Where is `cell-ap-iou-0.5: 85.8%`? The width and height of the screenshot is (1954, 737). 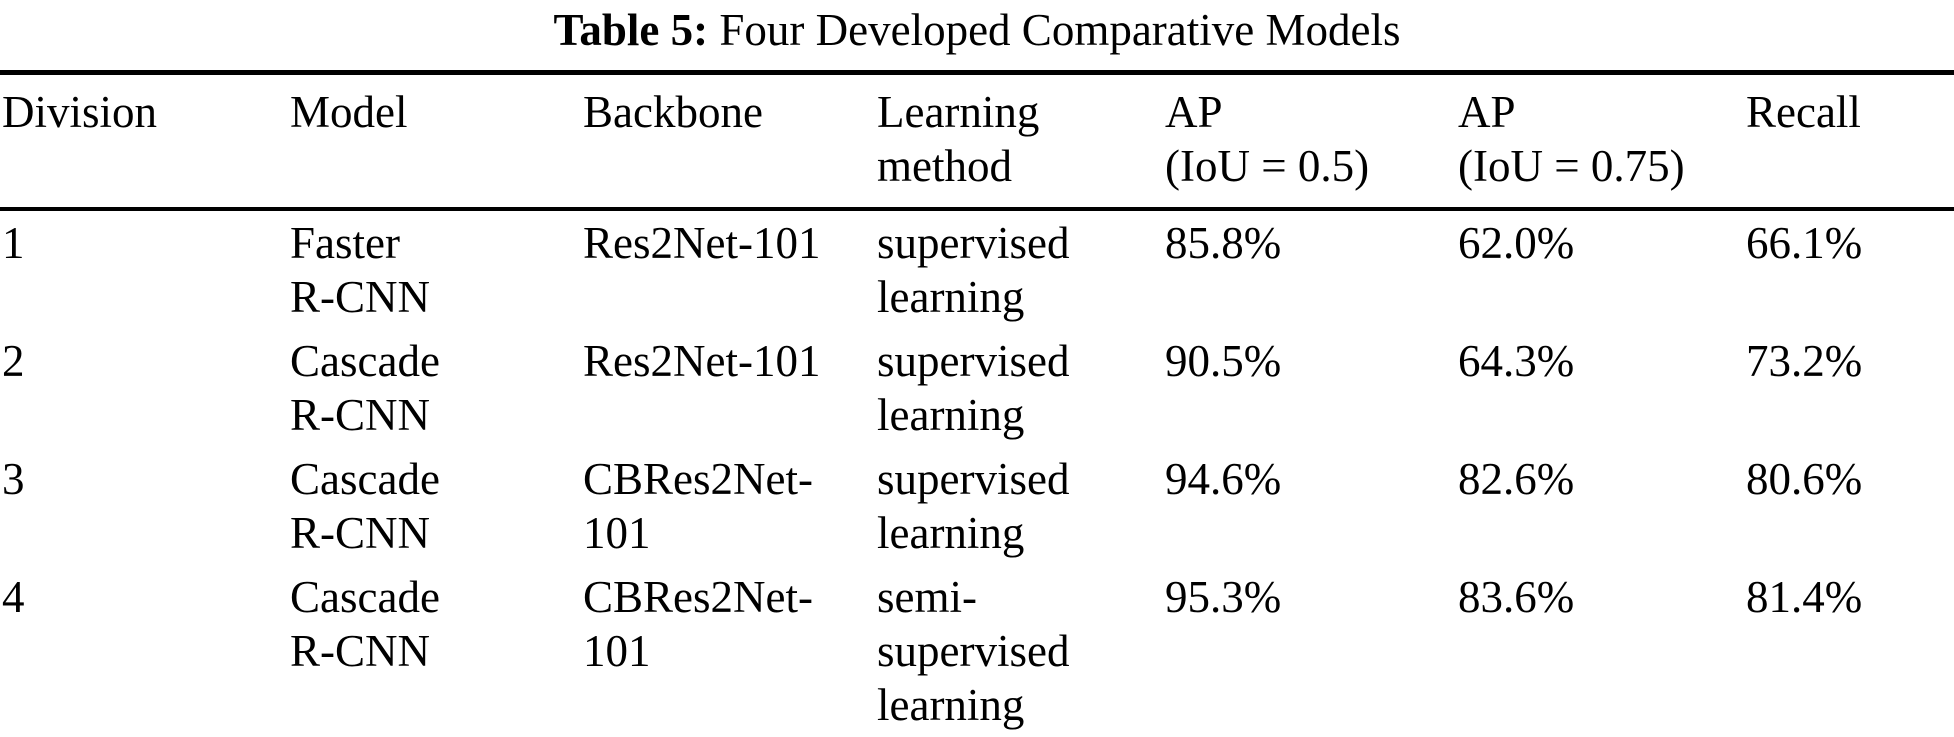 cell-ap-iou-0.5: 85.8% is located at coordinates (1223, 243).